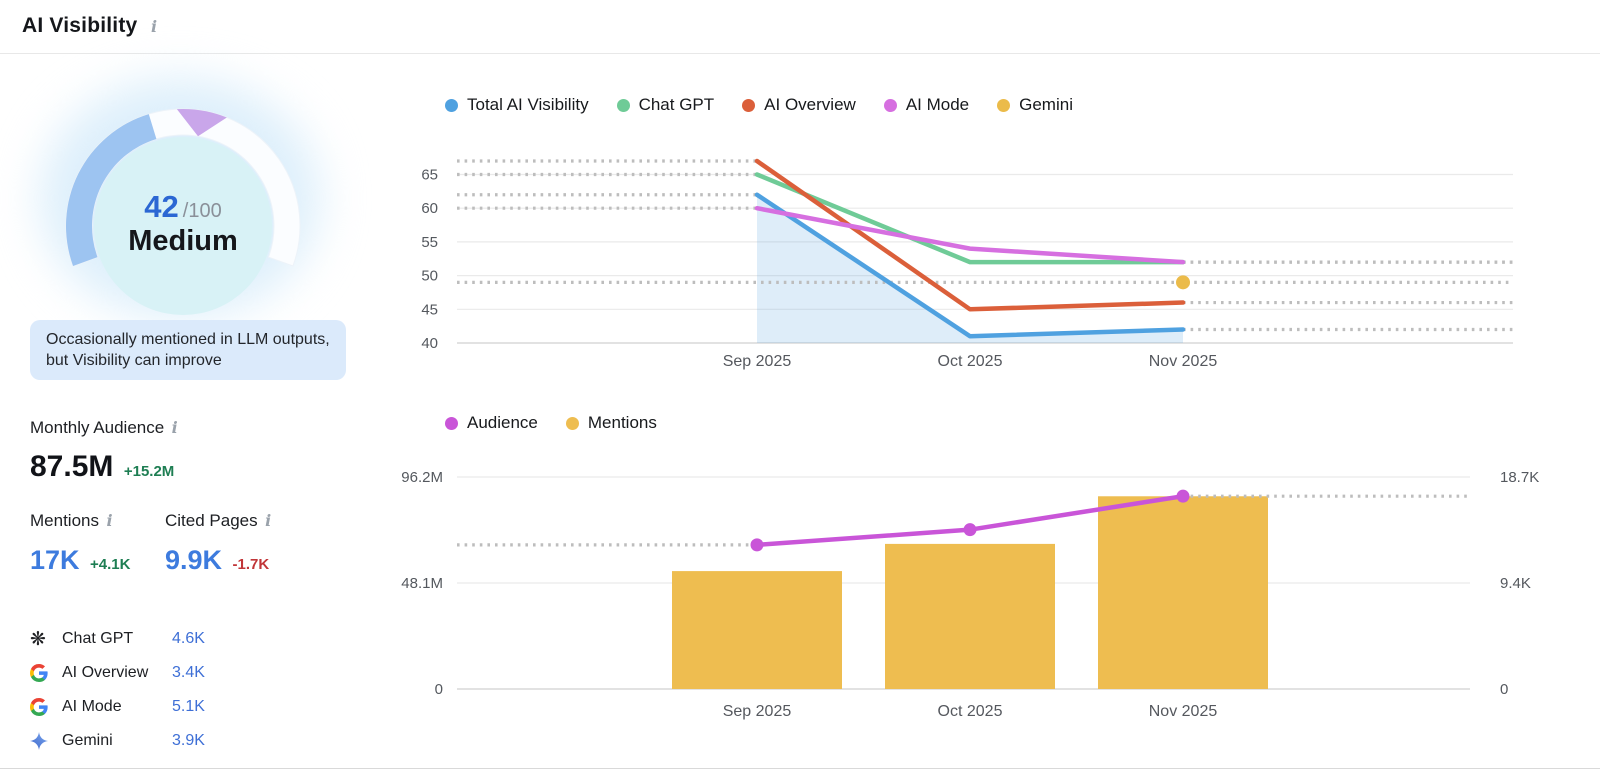  I want to click on platform-row-gemini: Gemini 3.9K, so click(150, 741).